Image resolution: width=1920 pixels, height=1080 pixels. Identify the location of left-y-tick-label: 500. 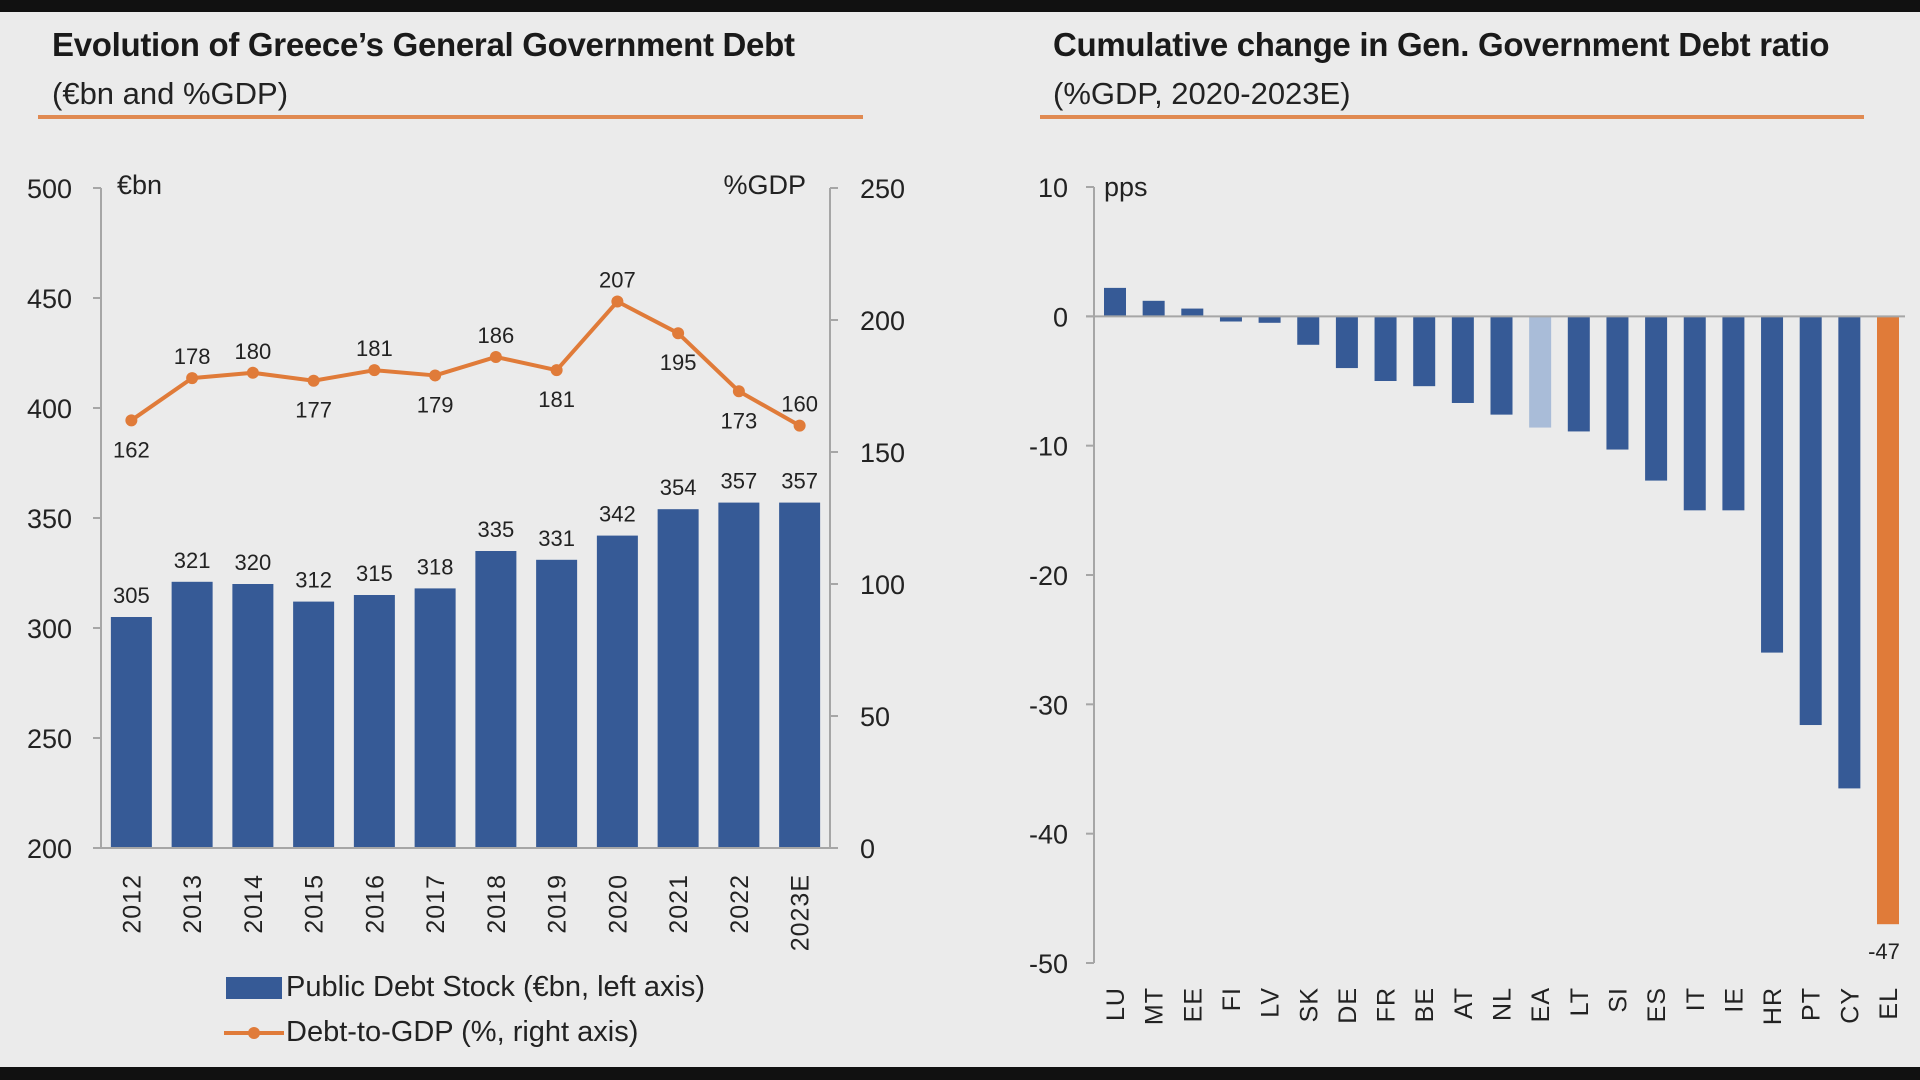
(49, 189).